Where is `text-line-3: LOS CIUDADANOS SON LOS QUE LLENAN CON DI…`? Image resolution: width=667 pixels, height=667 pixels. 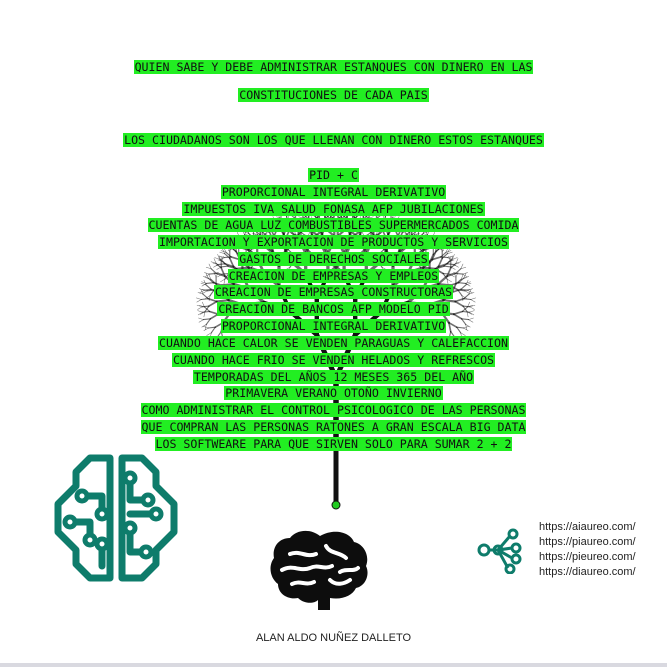 text-line-3: LOS CIUDADANOS SON LOS QUE LLENAN CON DI… is located at coordinates (333, 138).